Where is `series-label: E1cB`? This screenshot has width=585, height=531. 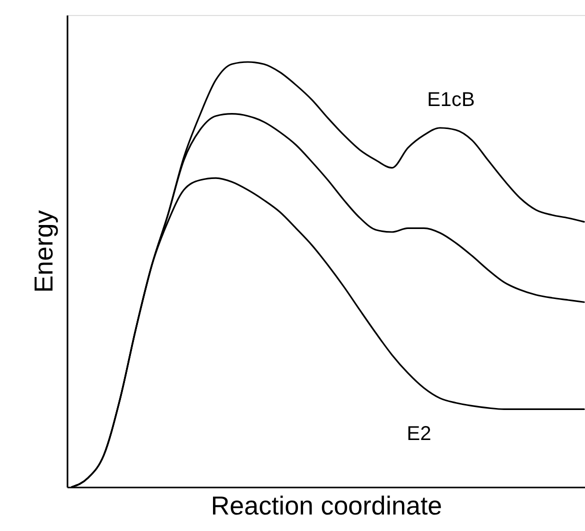
series-label: E1cB is located at coordinates (451, 100).